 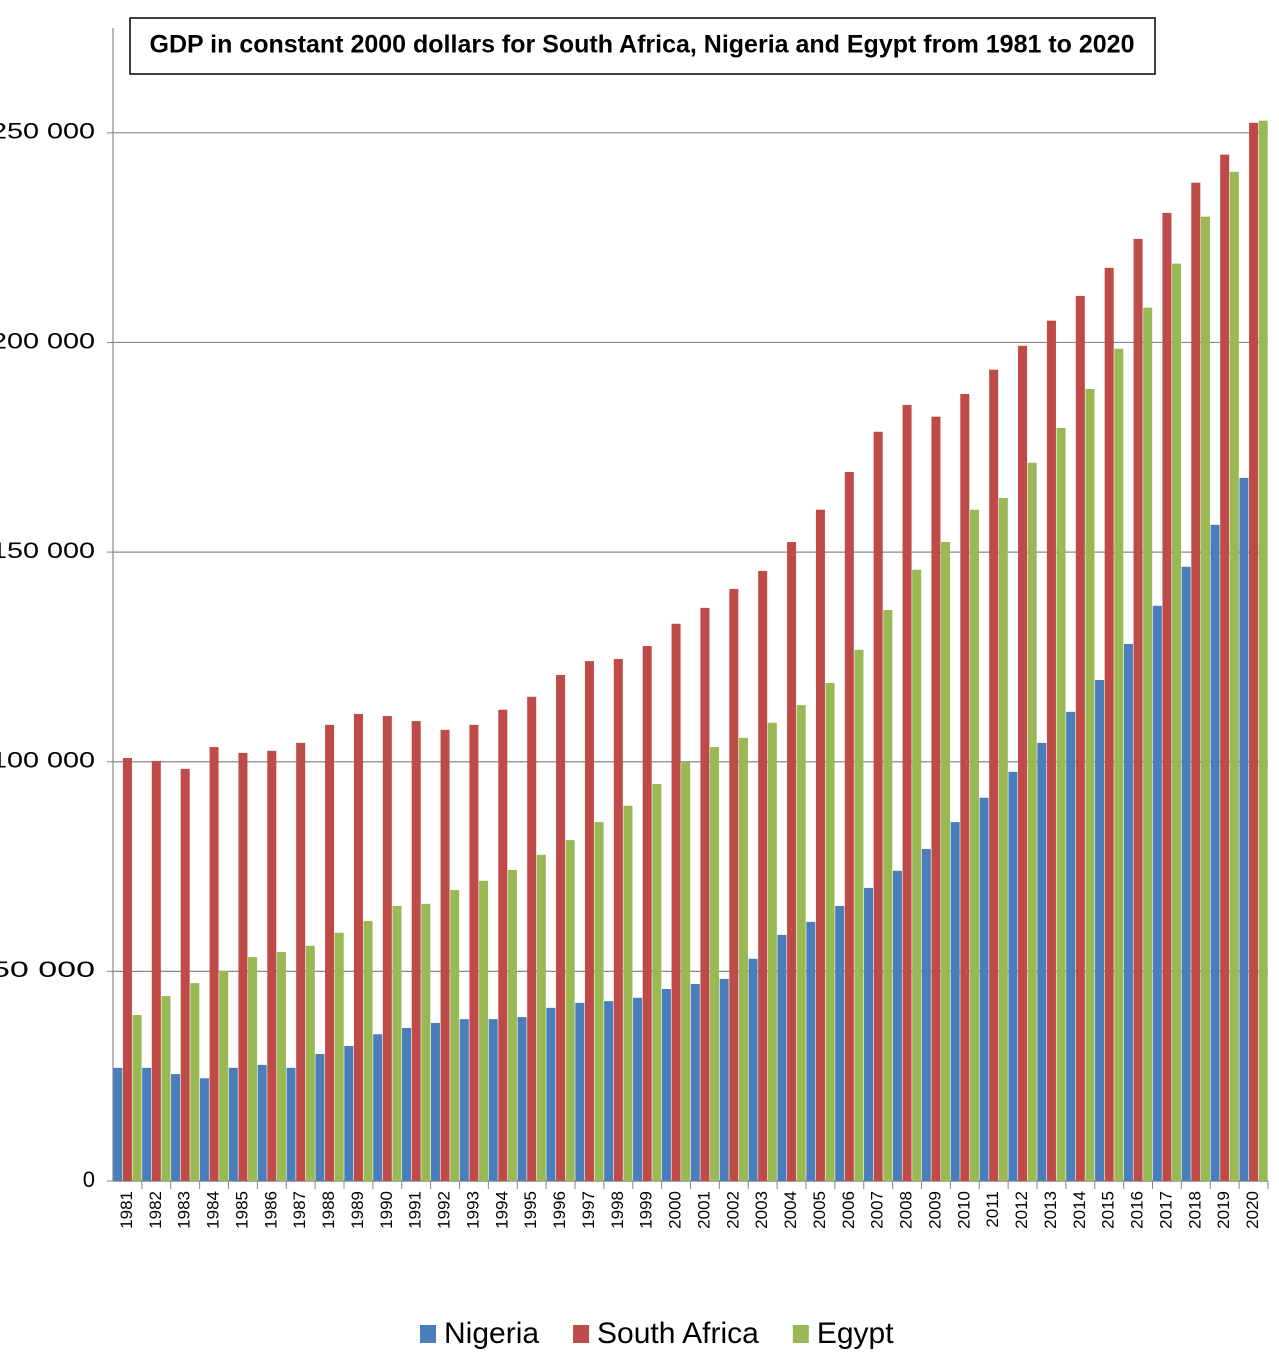 What do you see at coordinates (47, 340) in the screenshot?
I see `y-tick-label: 200 000` at bounding box center [47, 340].